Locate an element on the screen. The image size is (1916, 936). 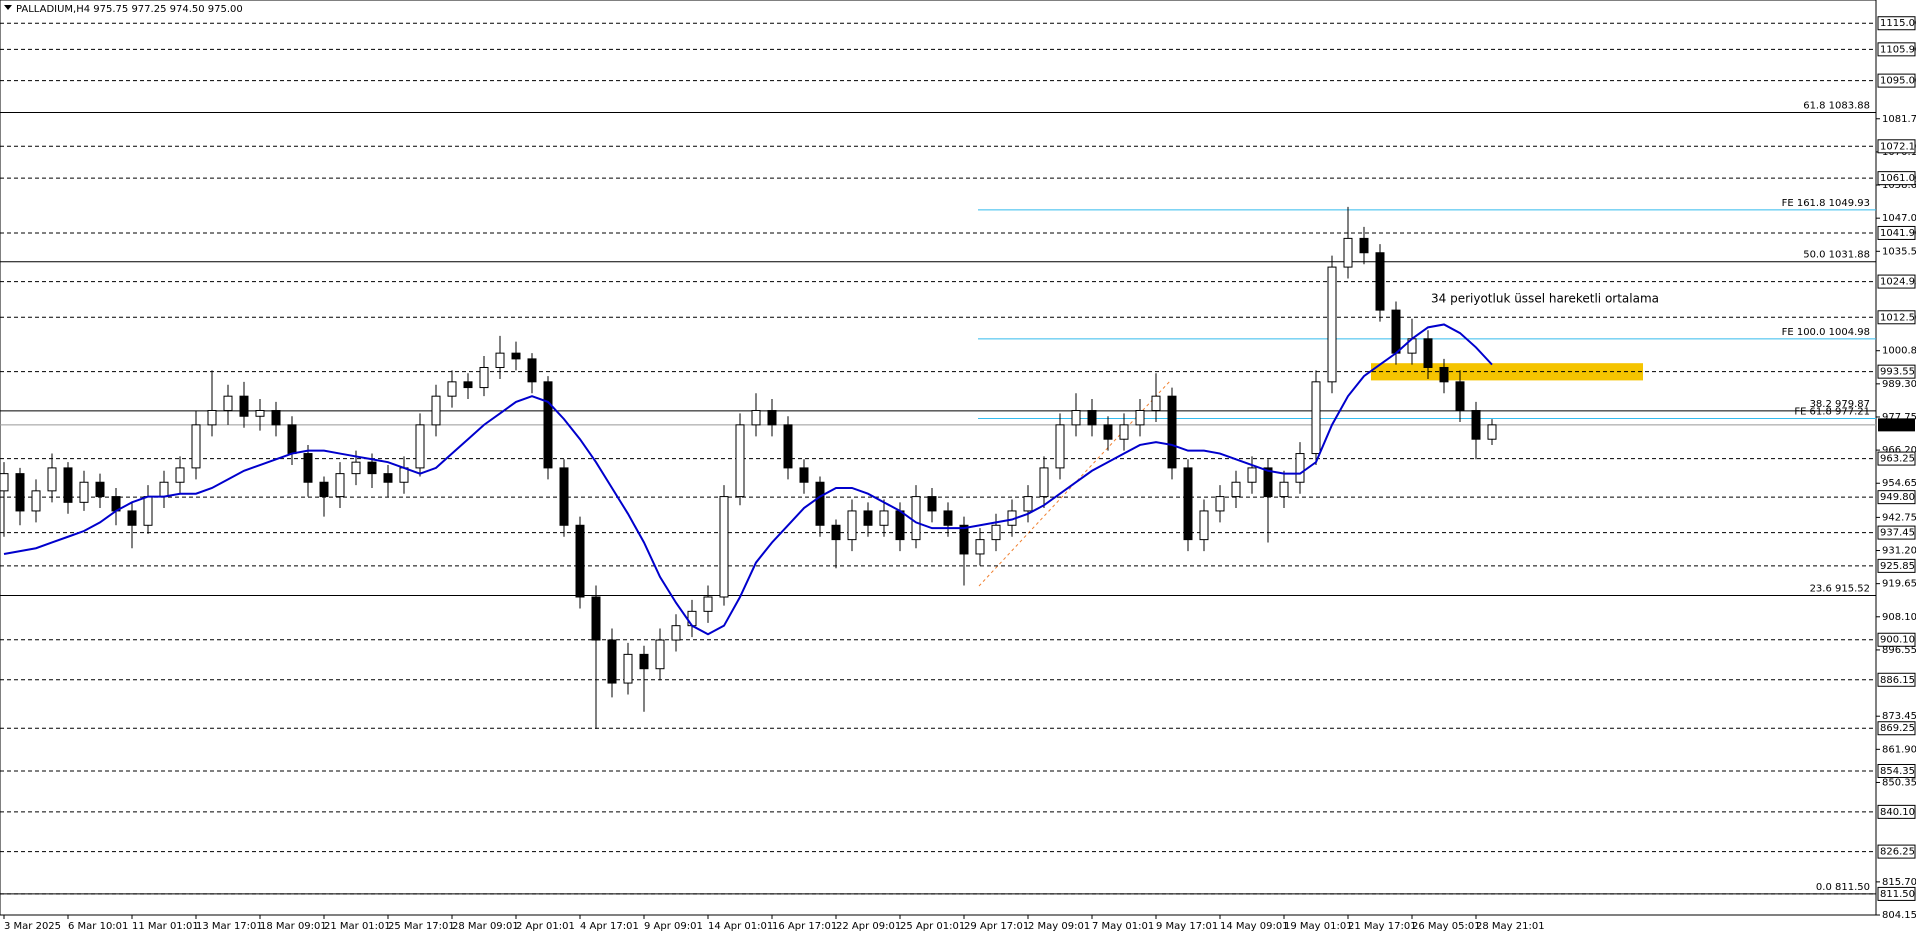
level-label: 937.45 is located at coordinates (1897, 533).